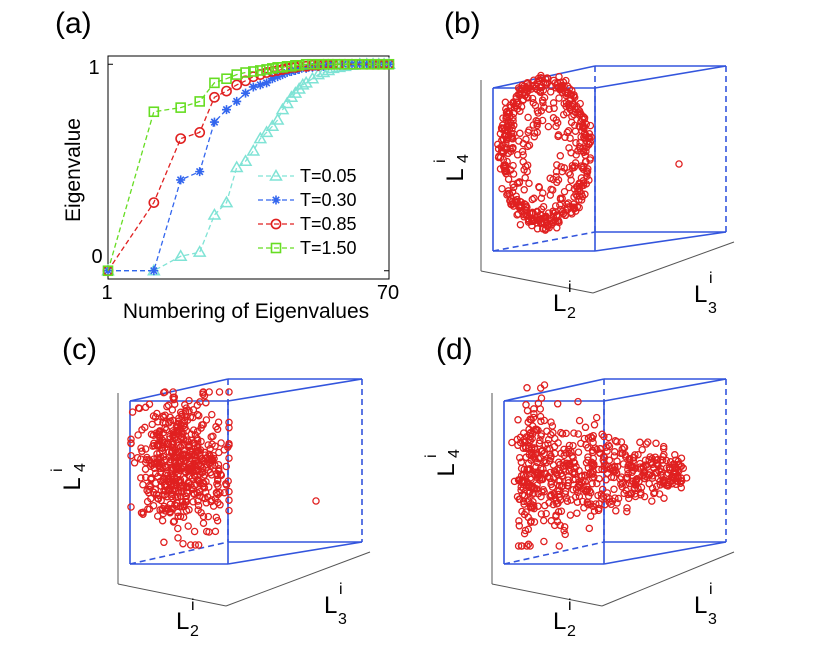 The width and height of the screenshot is (830, 657). I want to click on y-label-sub: 3, so click(342, 619).